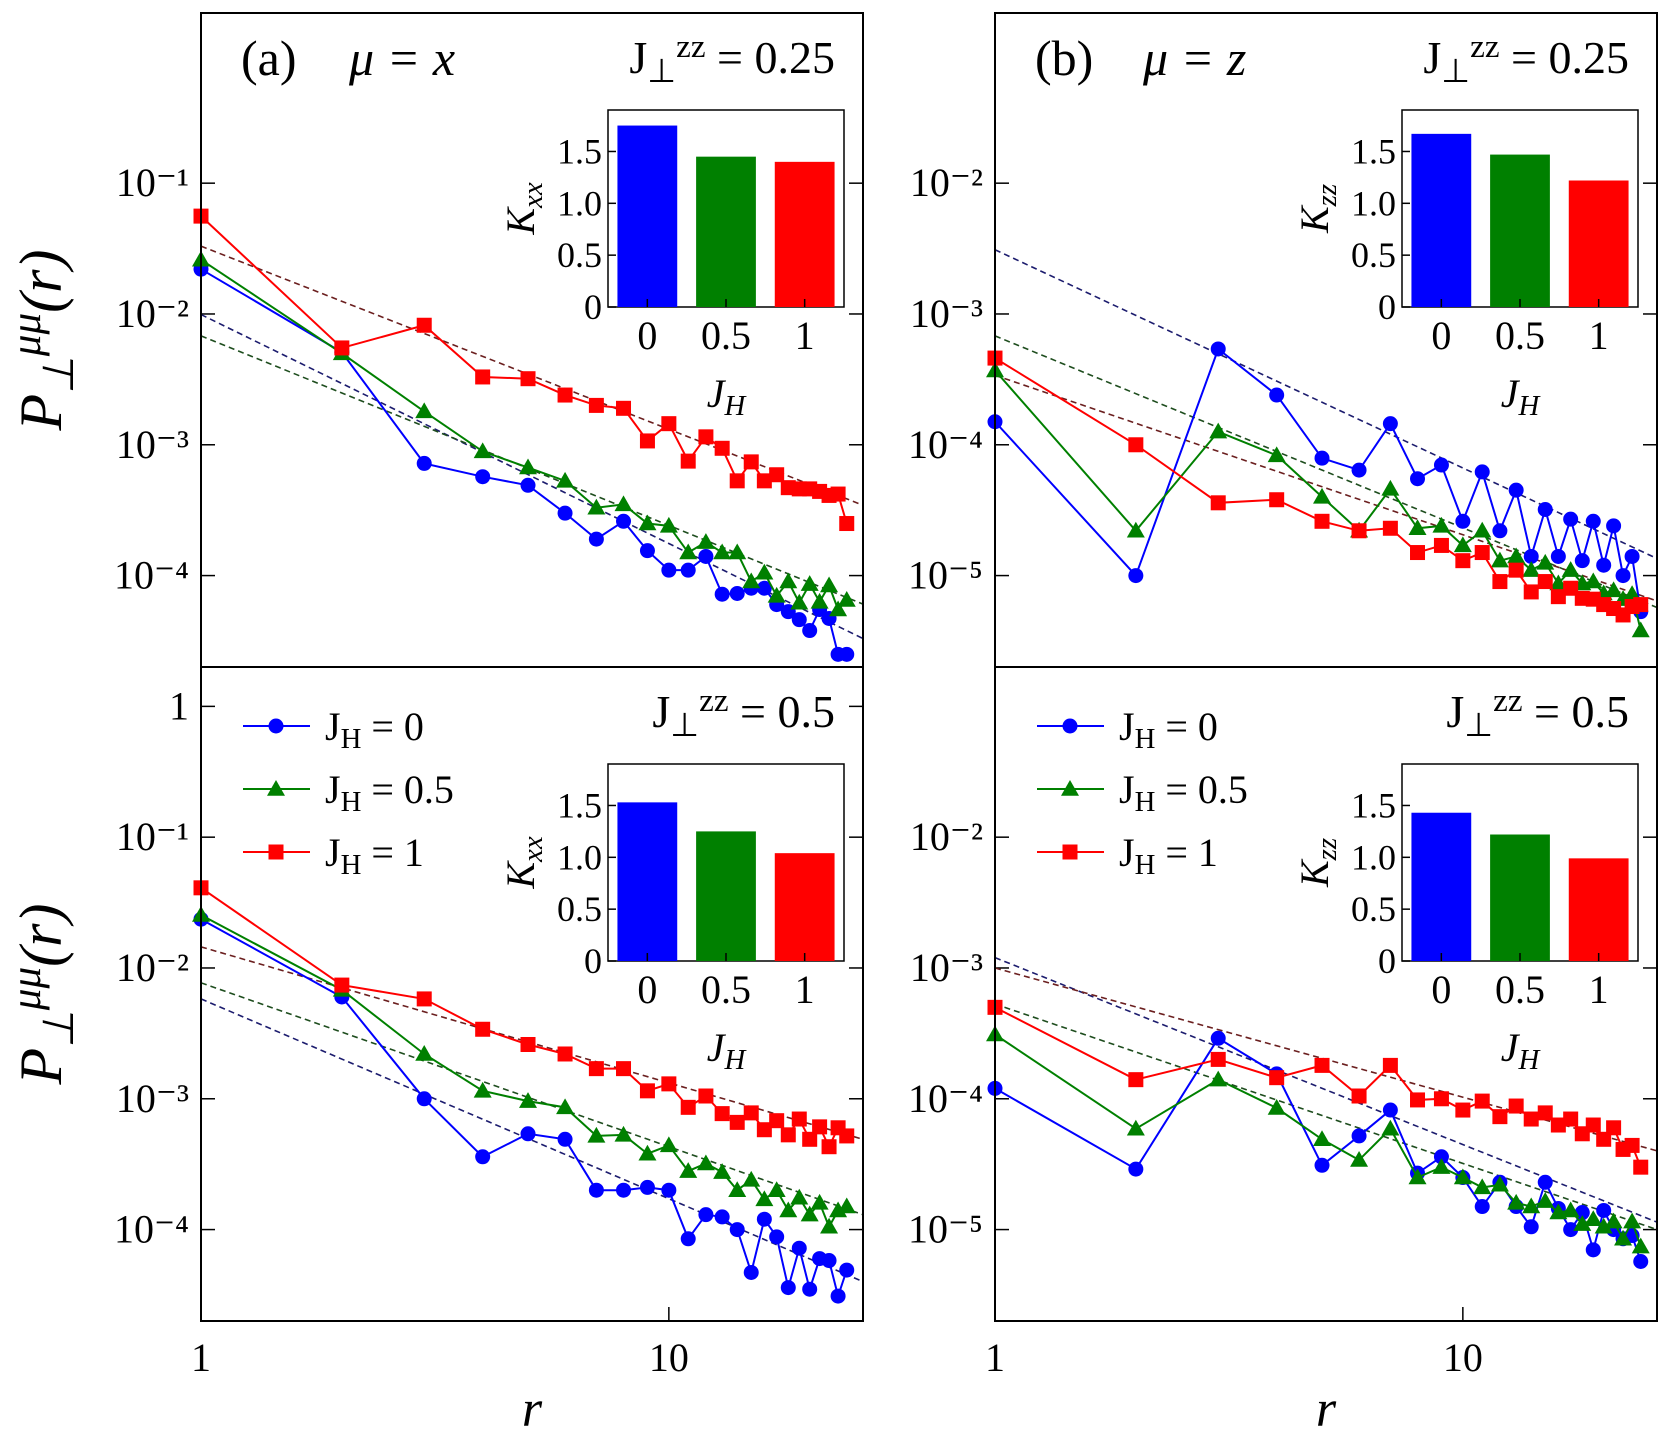 Image resolution: width=1661 pixels, height=1439 pixels. Describe the element at coordinates (152, 182) in the screenshot. I see `y-tick-label: 10⁻¹` at that location.